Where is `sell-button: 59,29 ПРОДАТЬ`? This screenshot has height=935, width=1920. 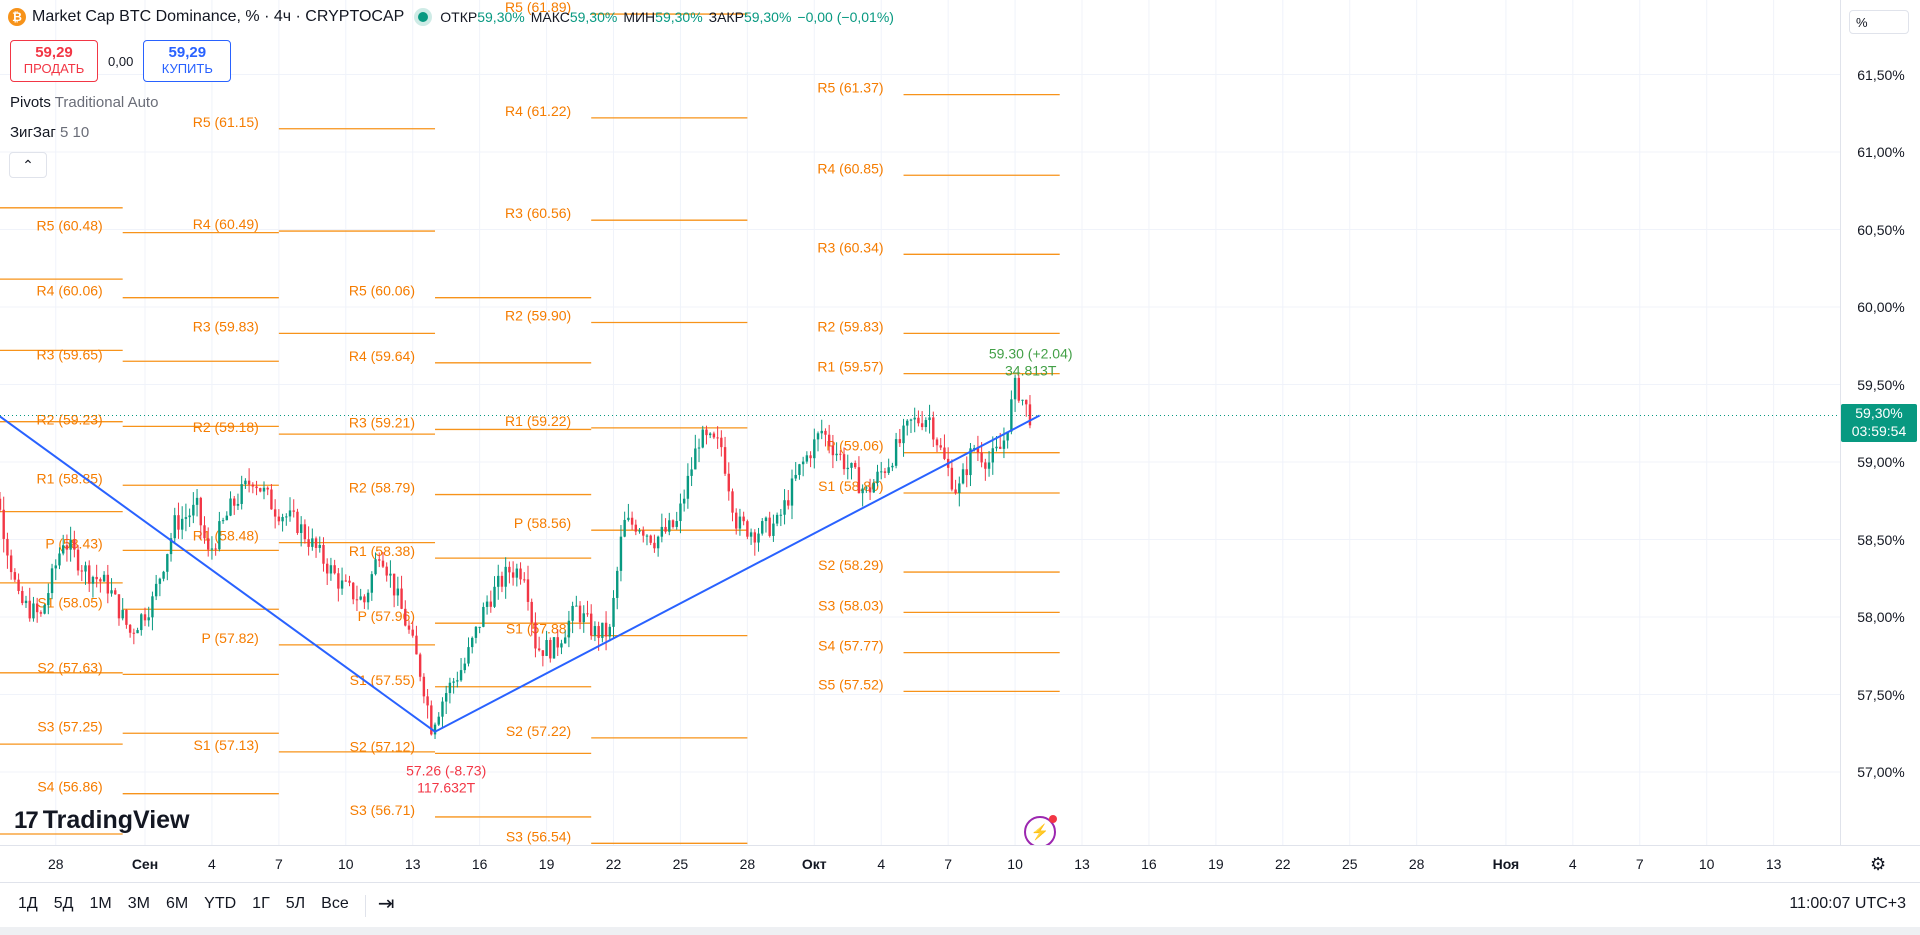 sell-button: 59,29 ПРОДАТЬ is located at coordinates (54, 61).